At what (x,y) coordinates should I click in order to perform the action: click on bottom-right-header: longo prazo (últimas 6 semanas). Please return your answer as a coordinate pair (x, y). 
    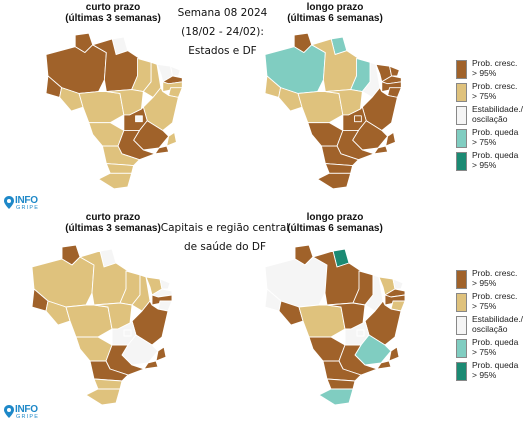
    Looking at the image, I should click on (335, 223).